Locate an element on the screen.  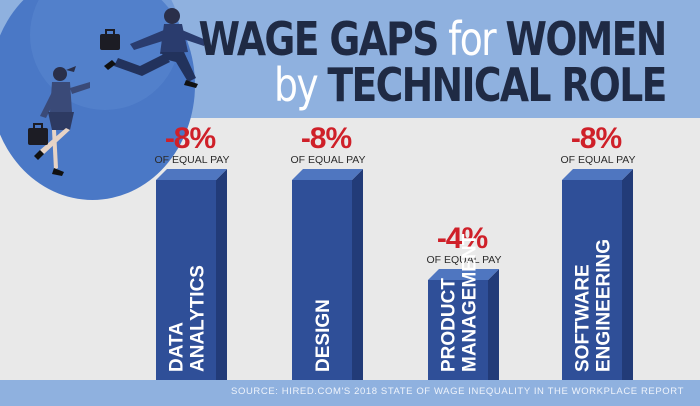
title-line-1: WAGE GAPS for WOMEN is located at coordinates (433, 39).